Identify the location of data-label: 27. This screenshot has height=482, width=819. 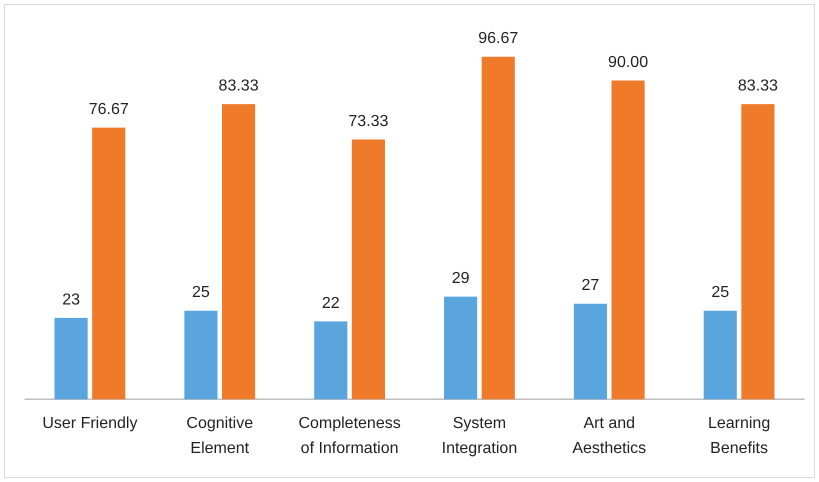
(591, 285).